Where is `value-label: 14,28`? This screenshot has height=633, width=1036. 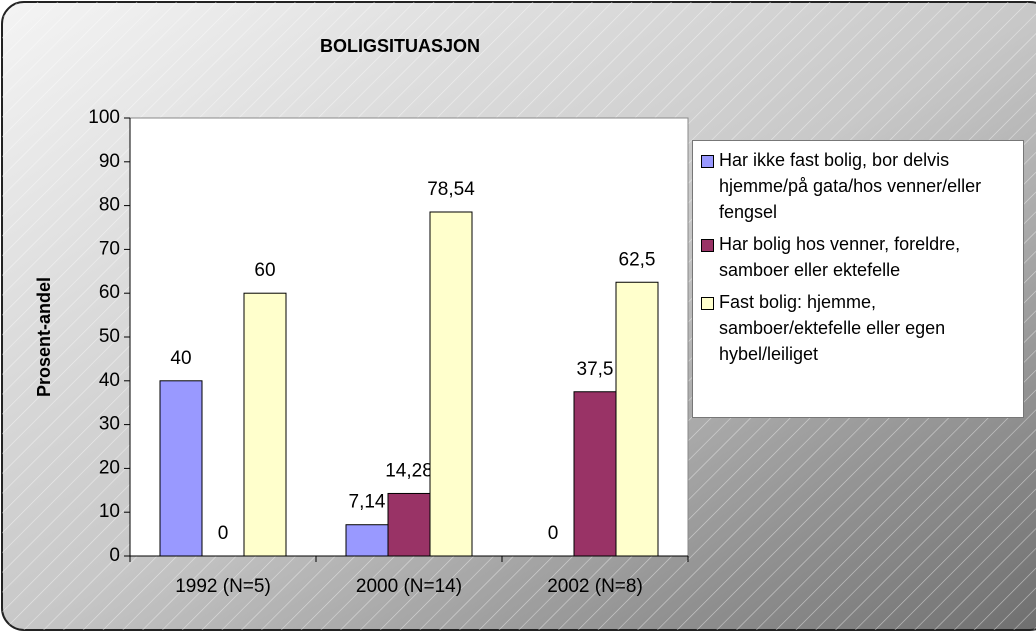 value-label: 14,28 is located at coordinates (409, 470).